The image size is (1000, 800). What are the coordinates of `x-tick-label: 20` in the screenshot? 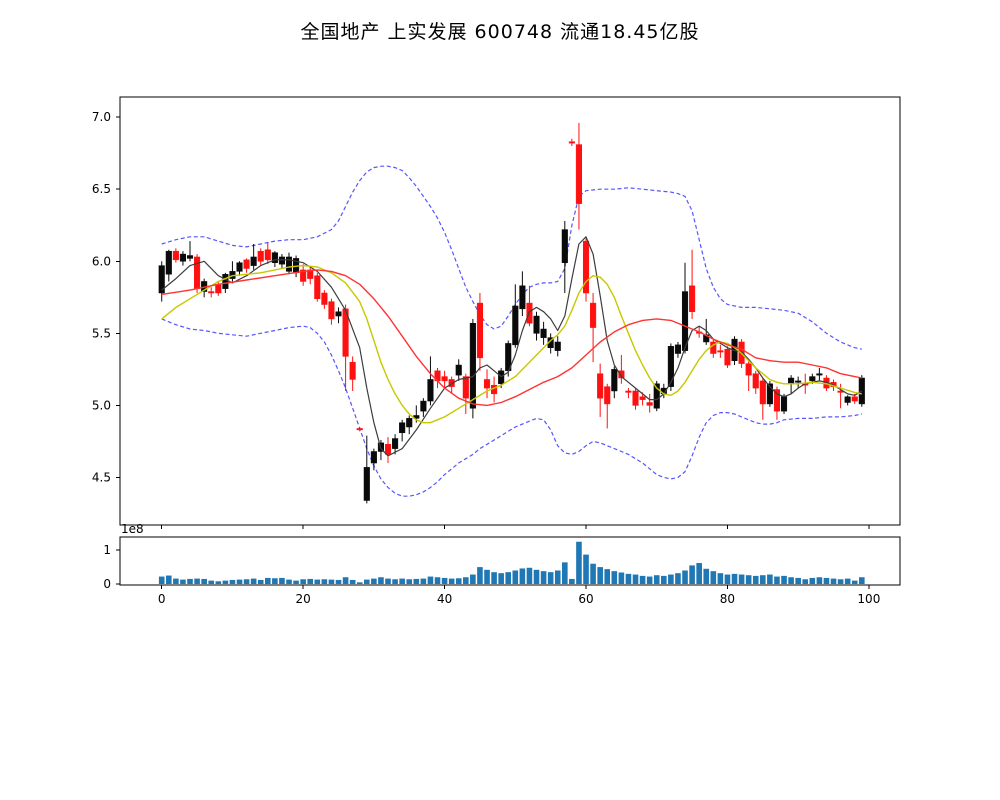 It's located at (303, 599).